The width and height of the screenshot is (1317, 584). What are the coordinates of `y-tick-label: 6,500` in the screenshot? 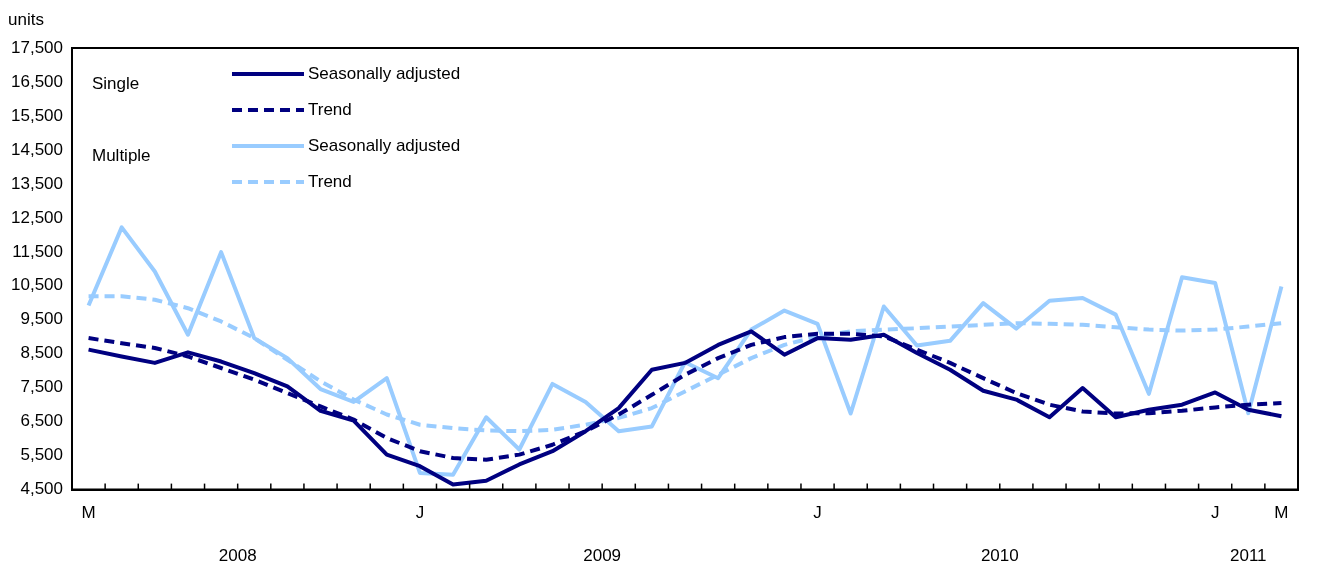 It's located at (41, 421).